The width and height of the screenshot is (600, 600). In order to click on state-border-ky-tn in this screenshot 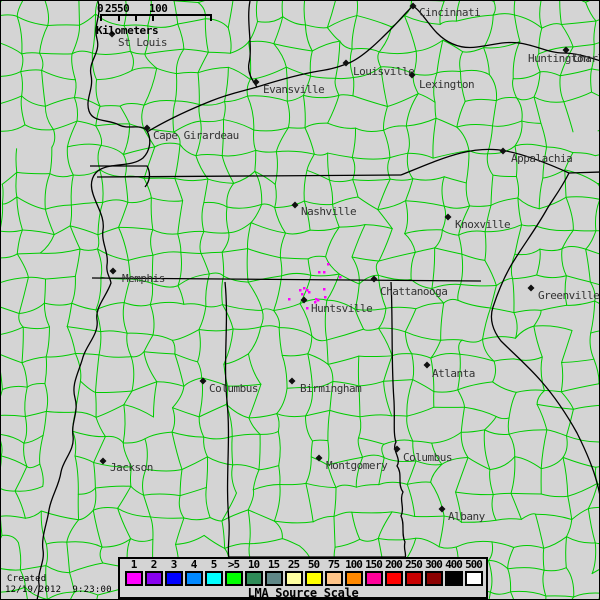, I will do `click(249, 176)`.